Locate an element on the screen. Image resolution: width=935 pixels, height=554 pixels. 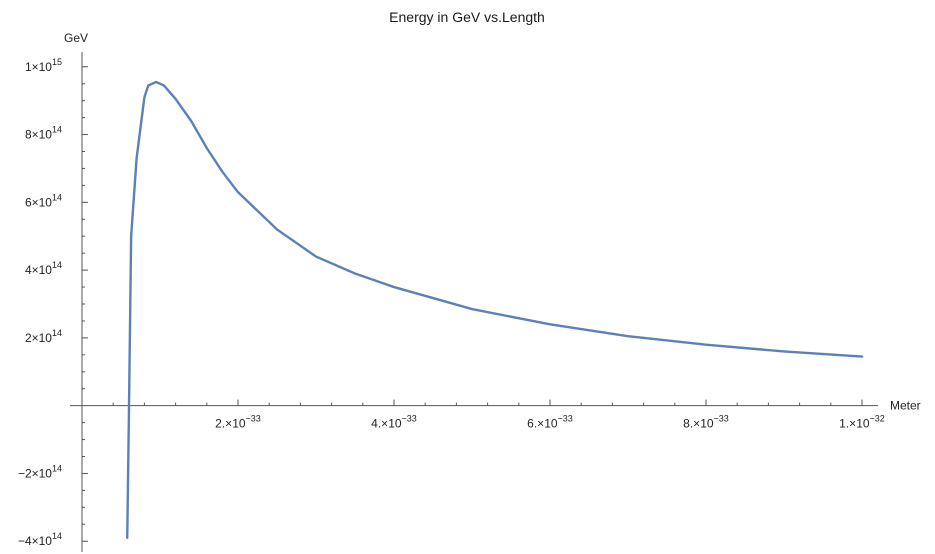
y-tick-label: 8×10¹⁴ is located at coordinates (43, 133).